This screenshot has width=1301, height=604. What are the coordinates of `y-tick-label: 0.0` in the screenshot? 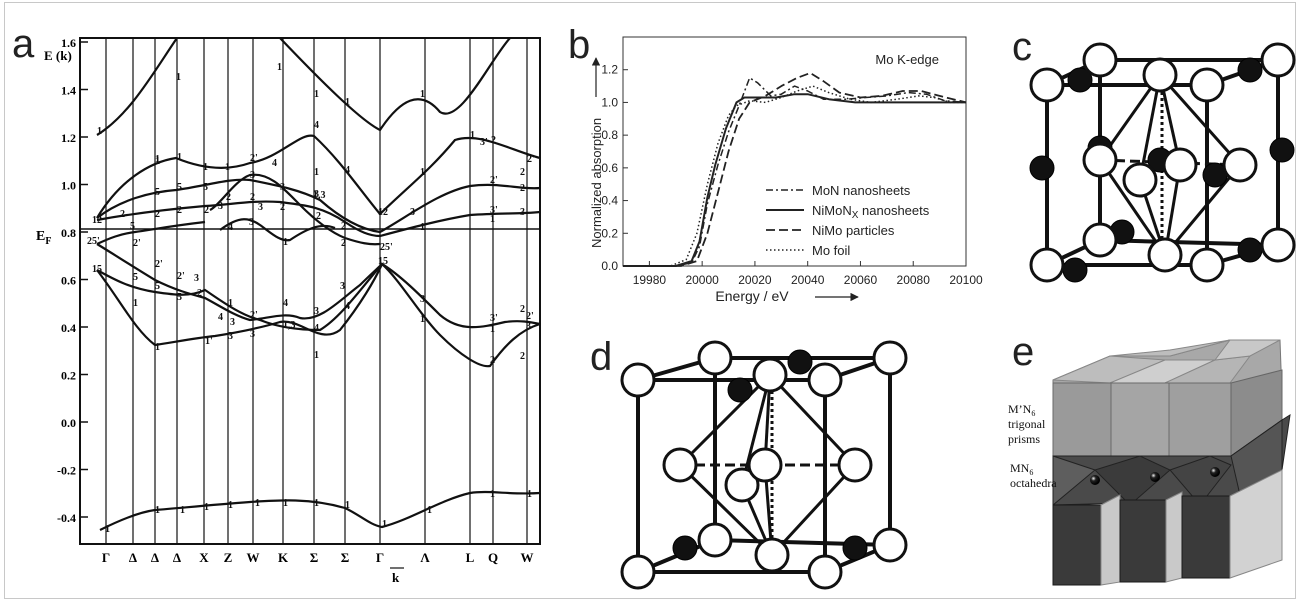 It's located at (609, 266).